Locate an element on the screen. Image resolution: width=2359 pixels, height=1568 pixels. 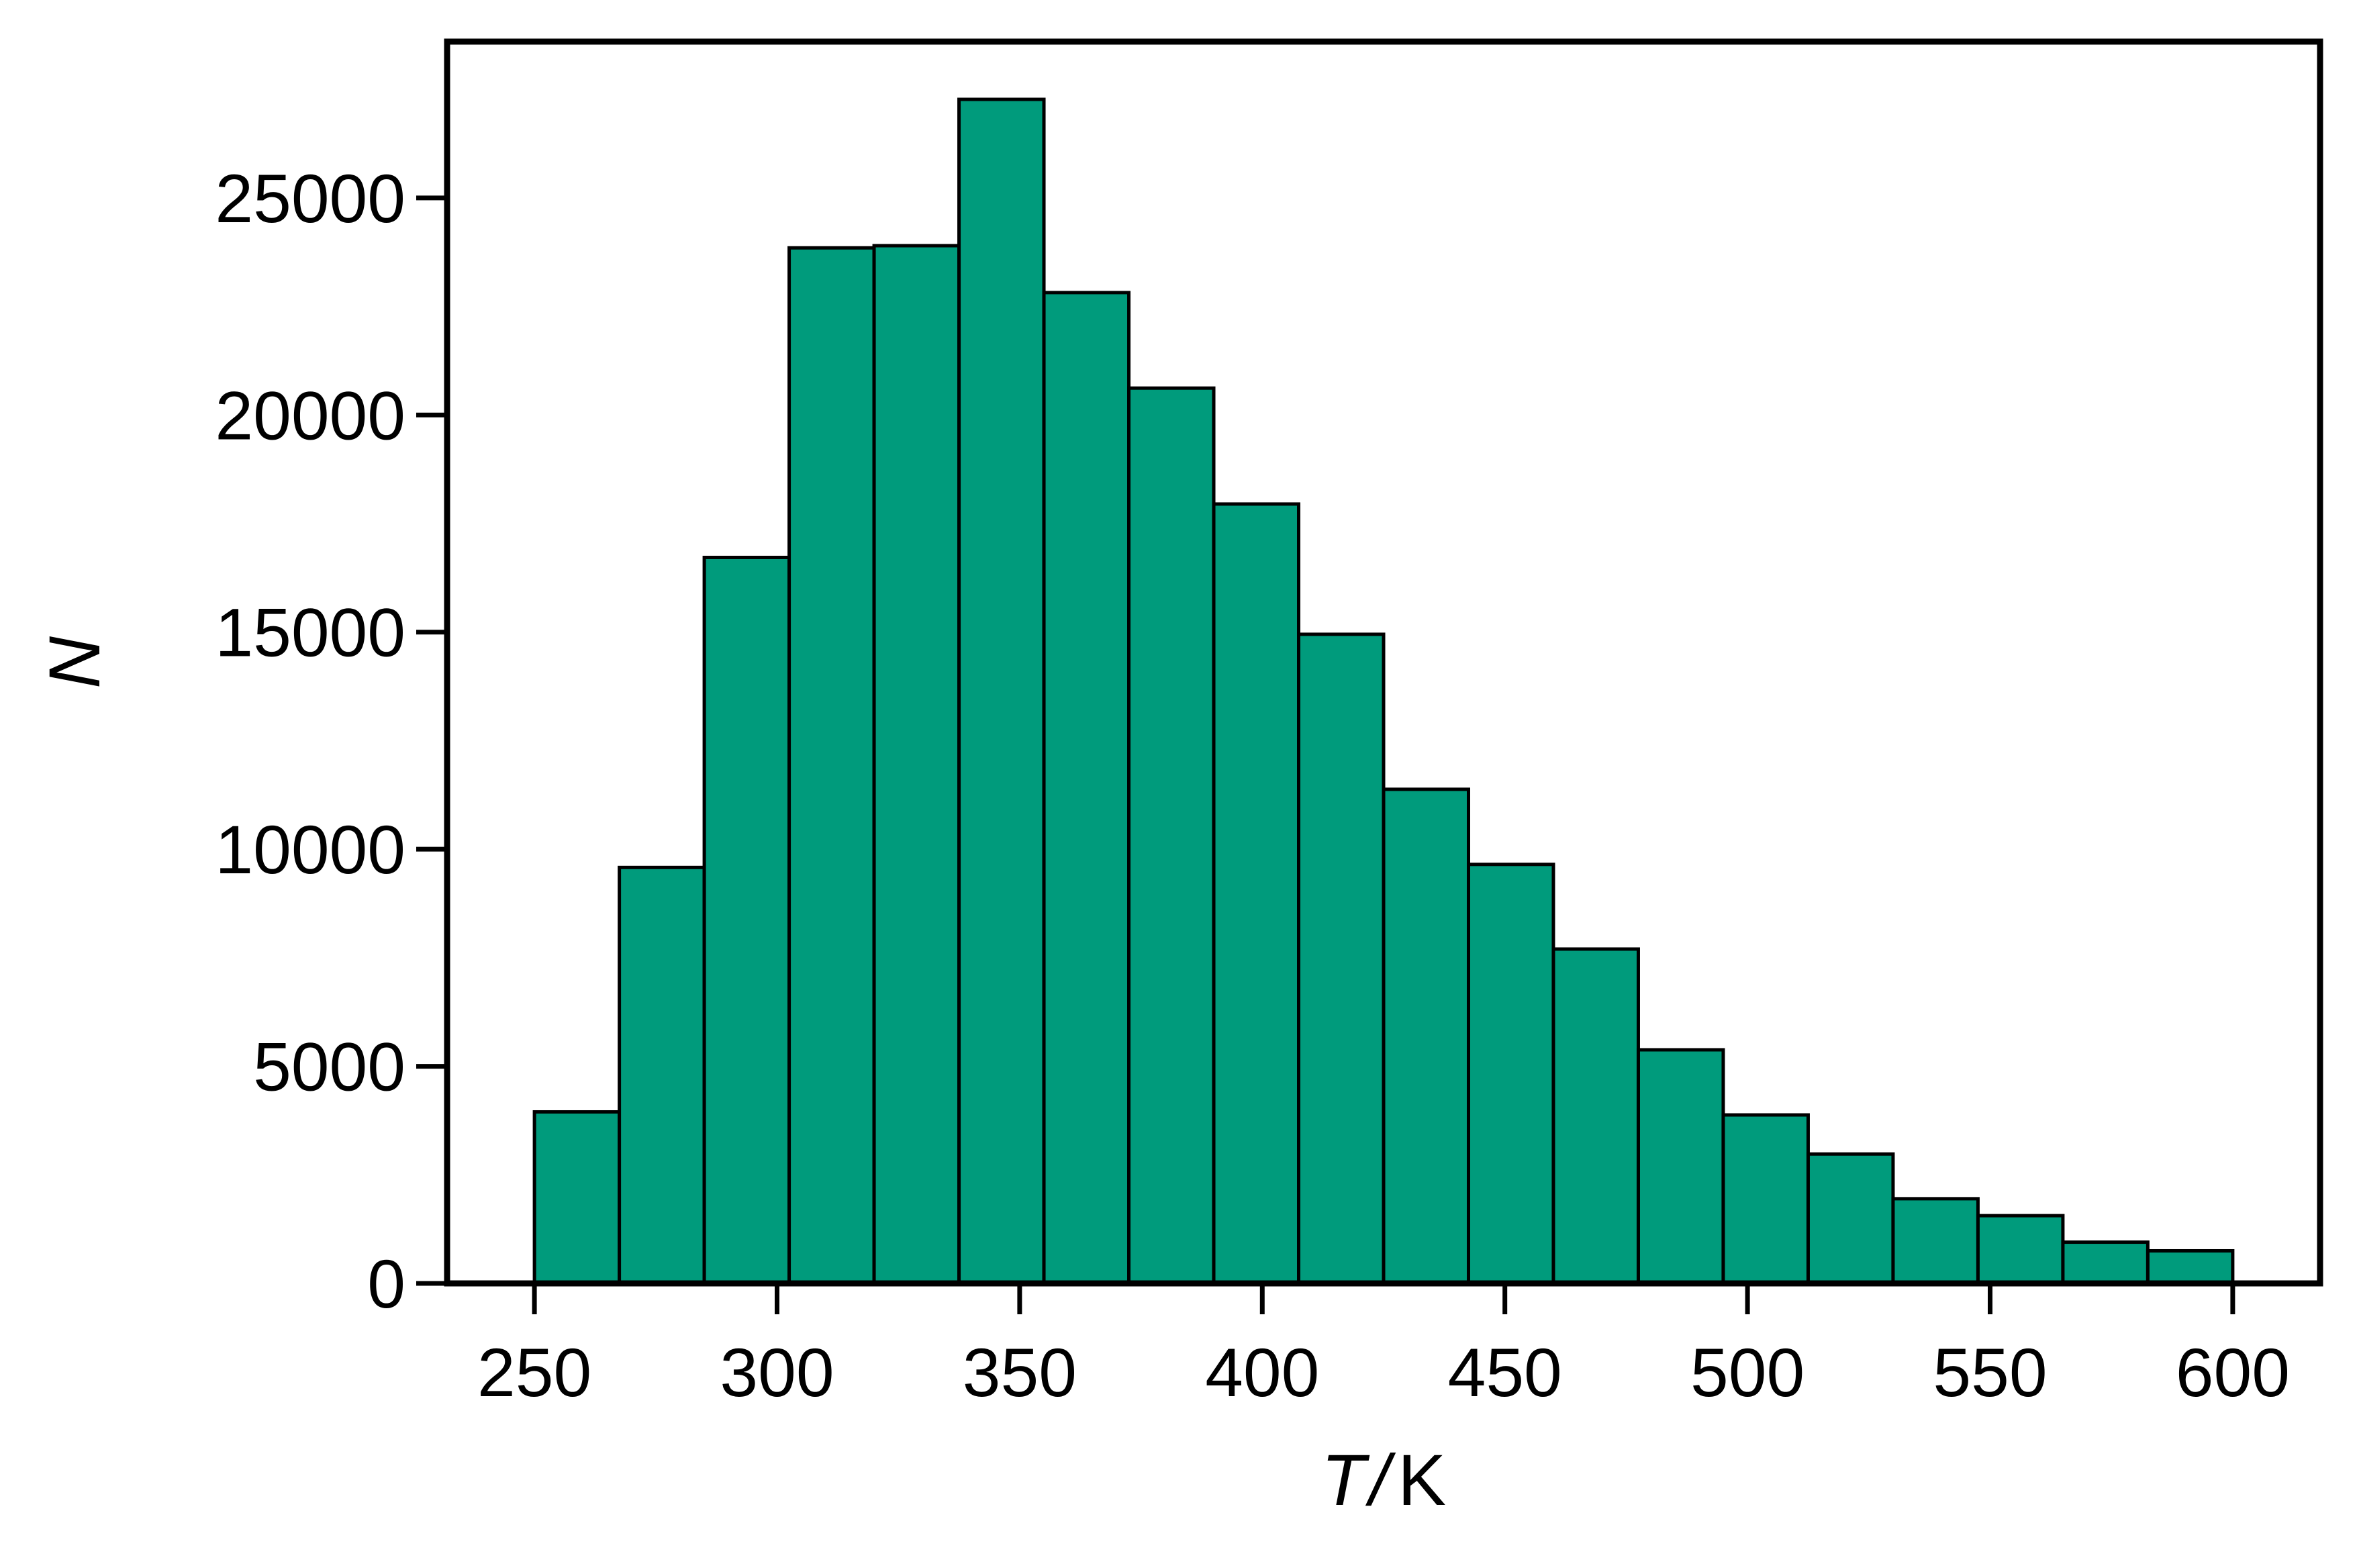
y-axis-ticks: 0 5000 10000 15000 20000 25000 is located at coordinates (331, 741).